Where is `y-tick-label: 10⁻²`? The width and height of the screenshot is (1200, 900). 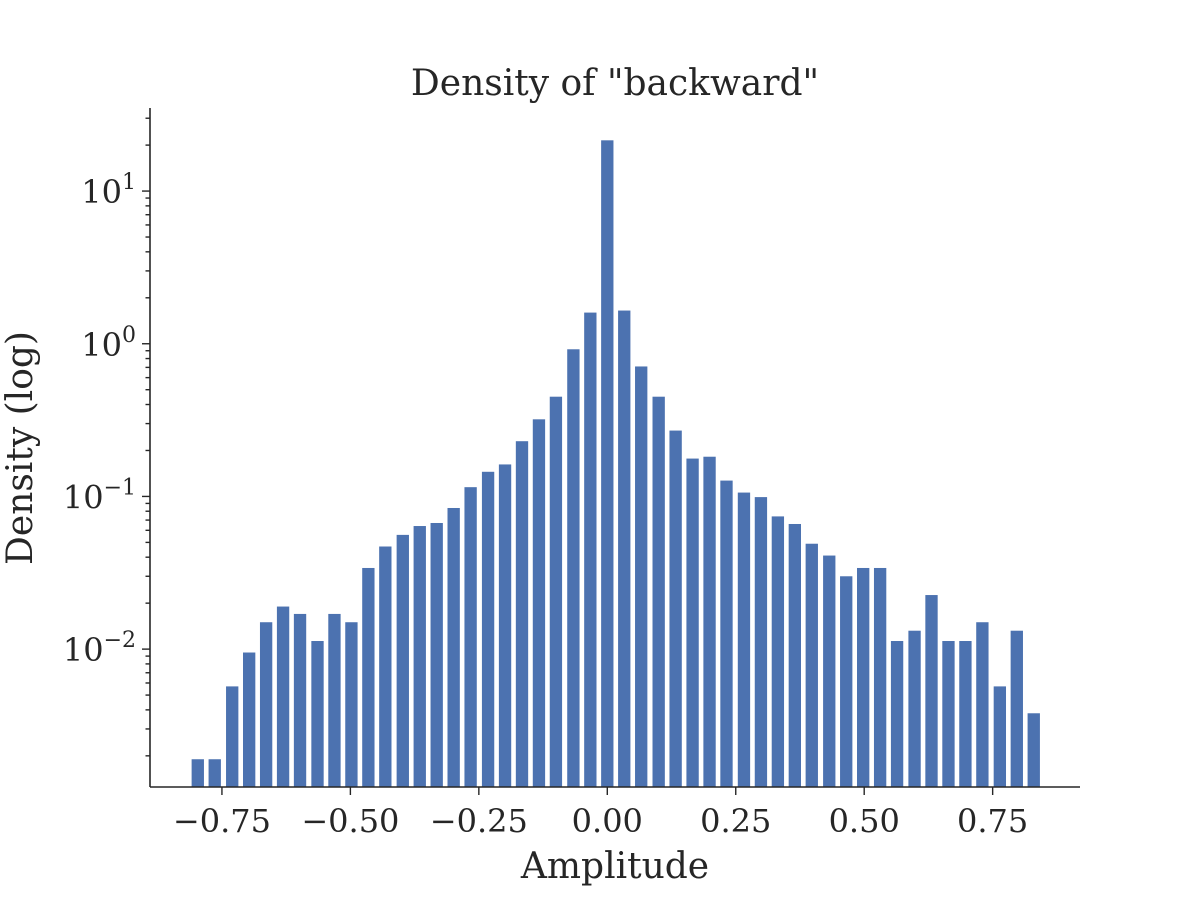
y-tick-label: 10⁻² is located at coordinates (99, 648).